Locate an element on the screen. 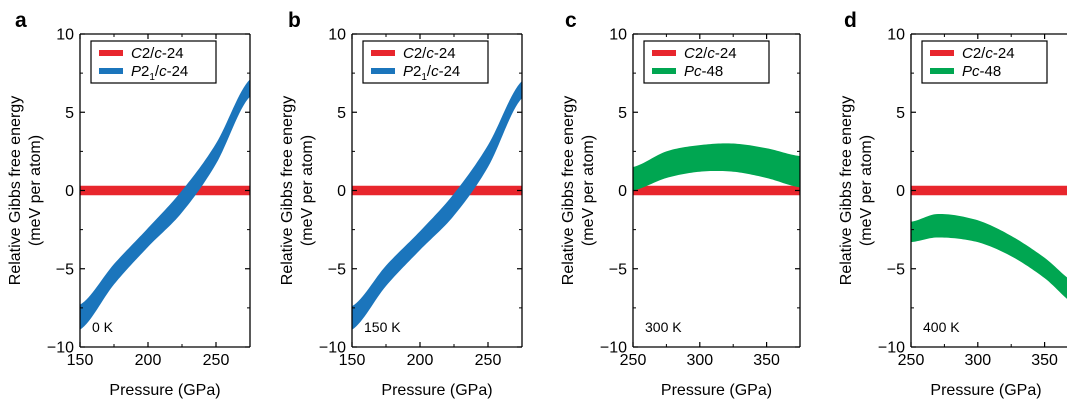  panel-letter: a is located at coordinates (21, 20).